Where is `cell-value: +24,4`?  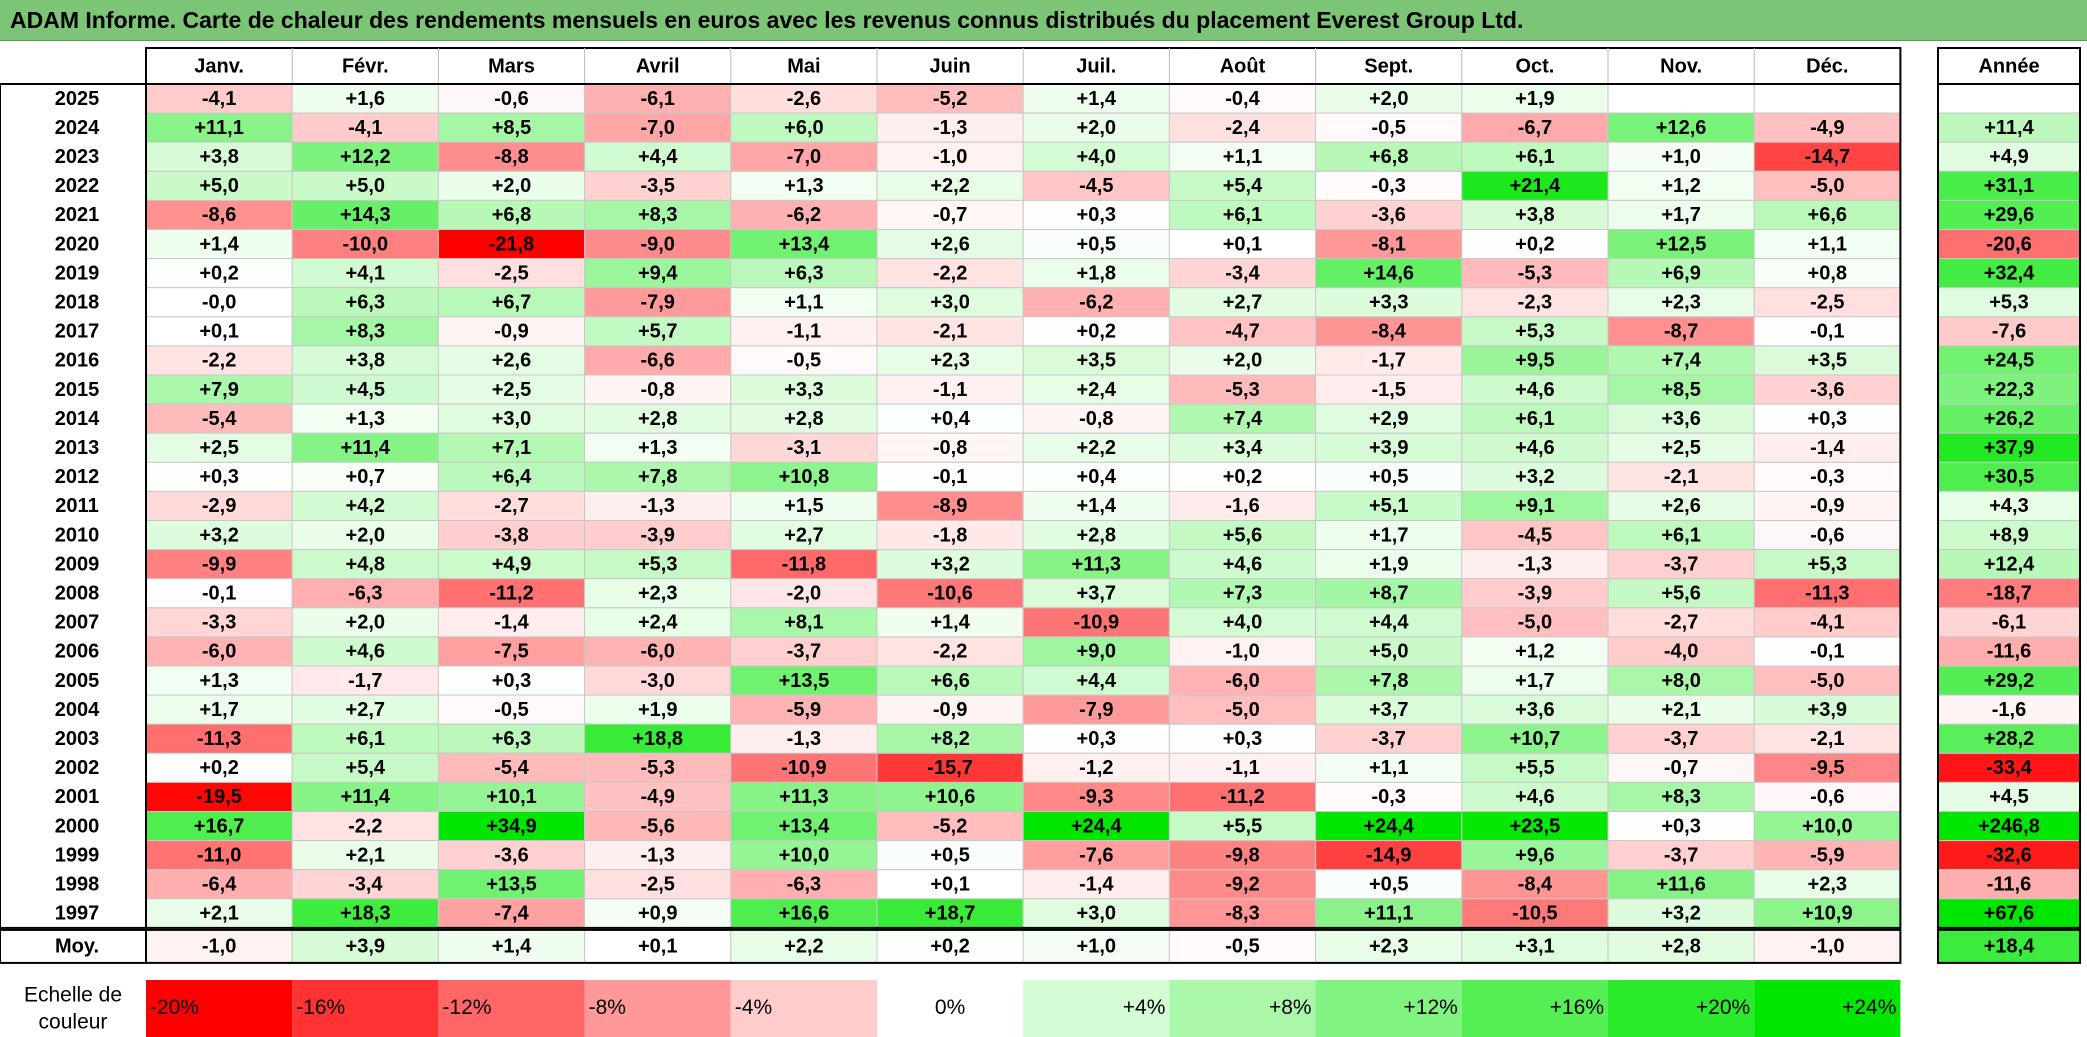 cell-value: +24,4 is located at coordinates (1388, 826).